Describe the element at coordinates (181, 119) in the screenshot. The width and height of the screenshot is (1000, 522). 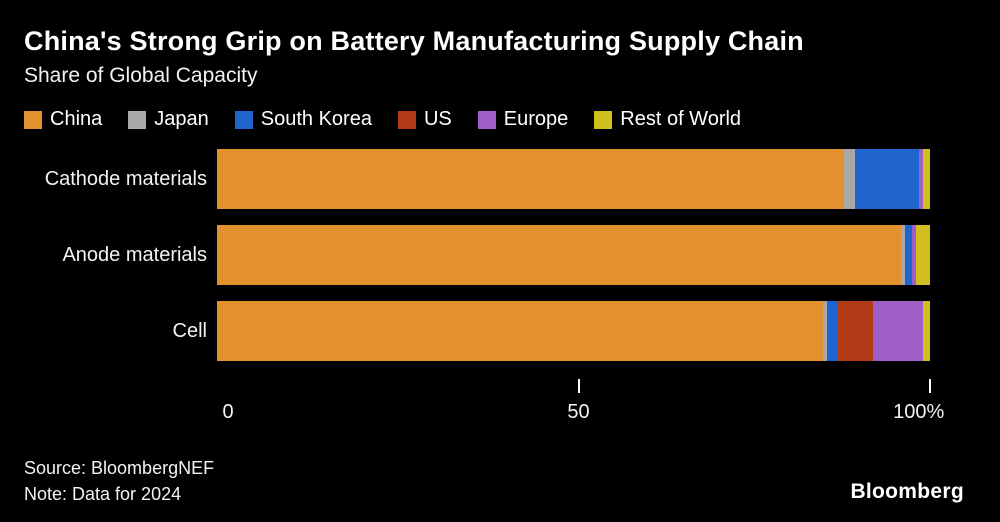
I see `legend-label: Japan` at that location.